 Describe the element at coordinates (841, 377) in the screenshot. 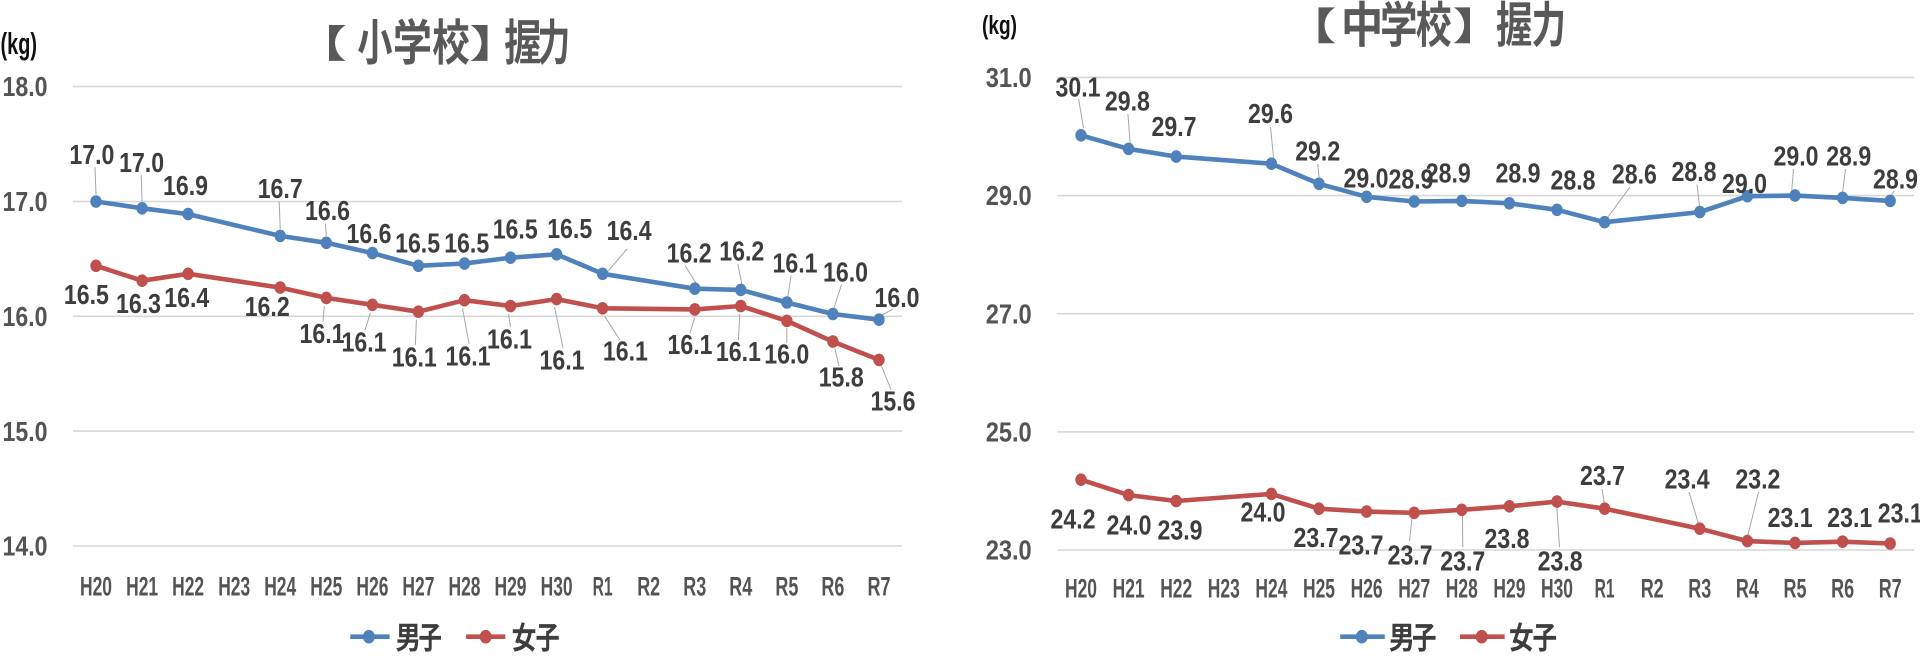

I see `svg-text: 15.8` at that location.